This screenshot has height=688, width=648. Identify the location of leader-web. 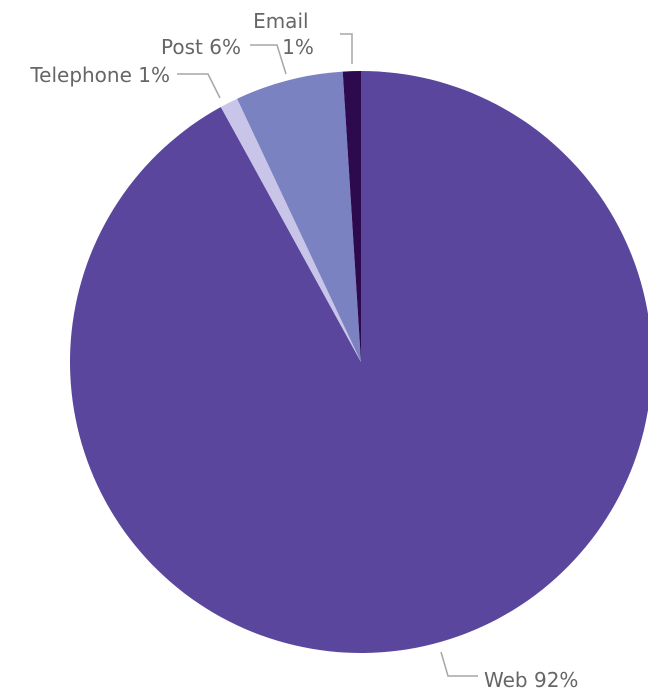
(459, 664).